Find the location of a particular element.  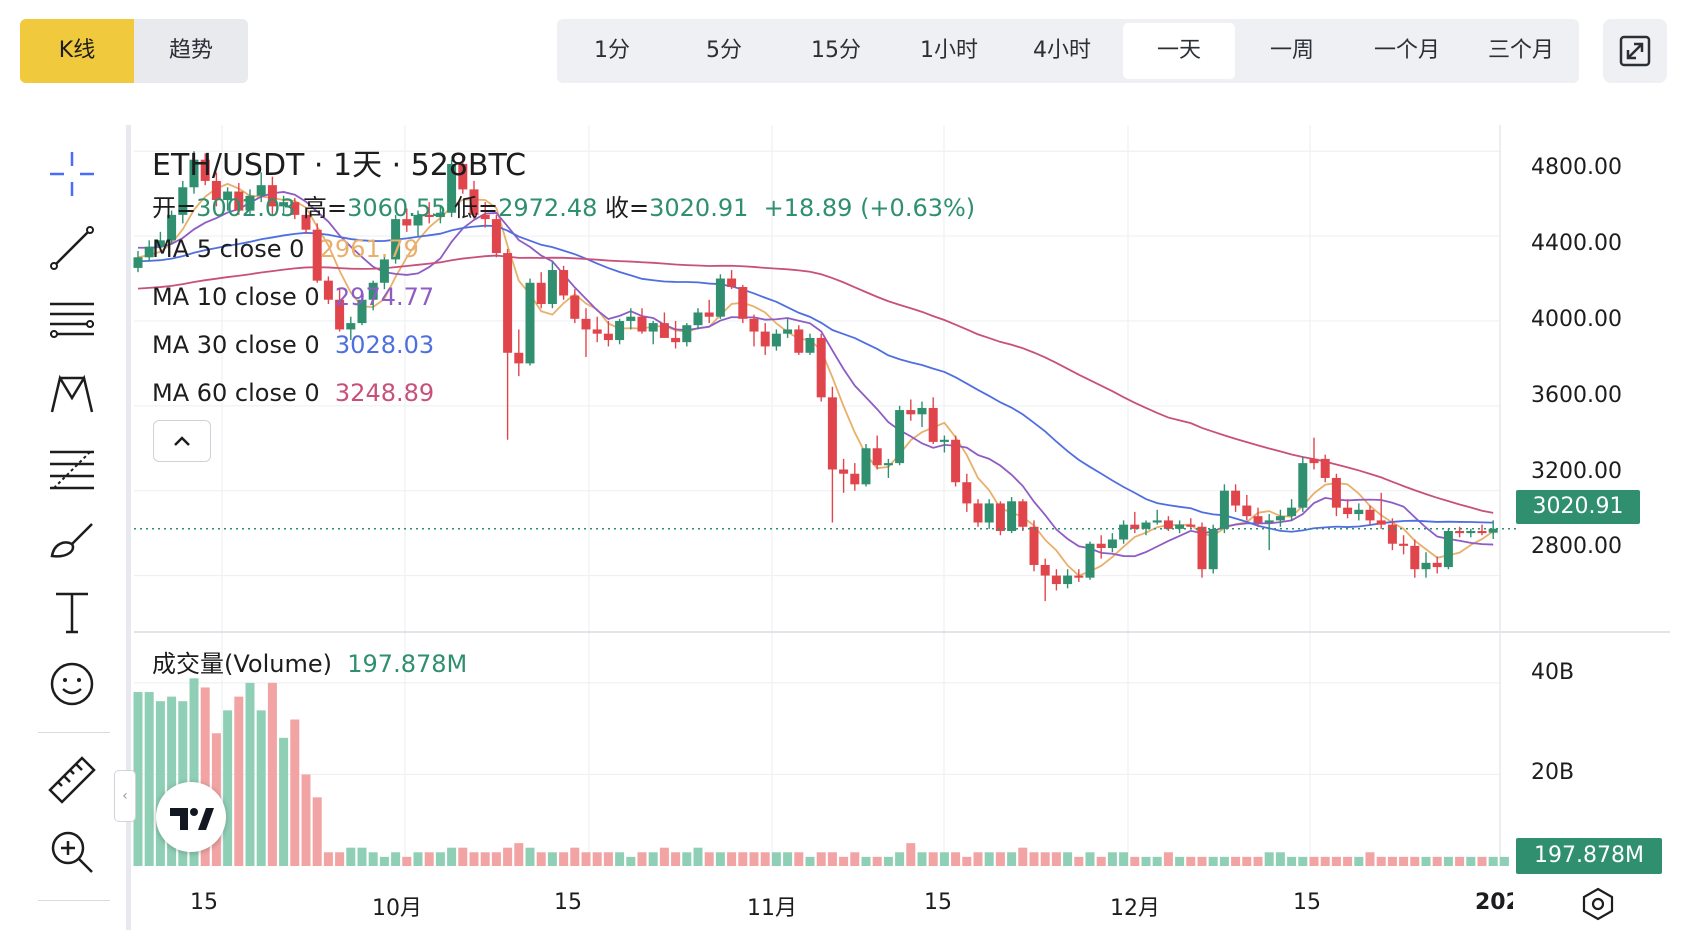

chart-left-border is located at coordinates (128, 527).